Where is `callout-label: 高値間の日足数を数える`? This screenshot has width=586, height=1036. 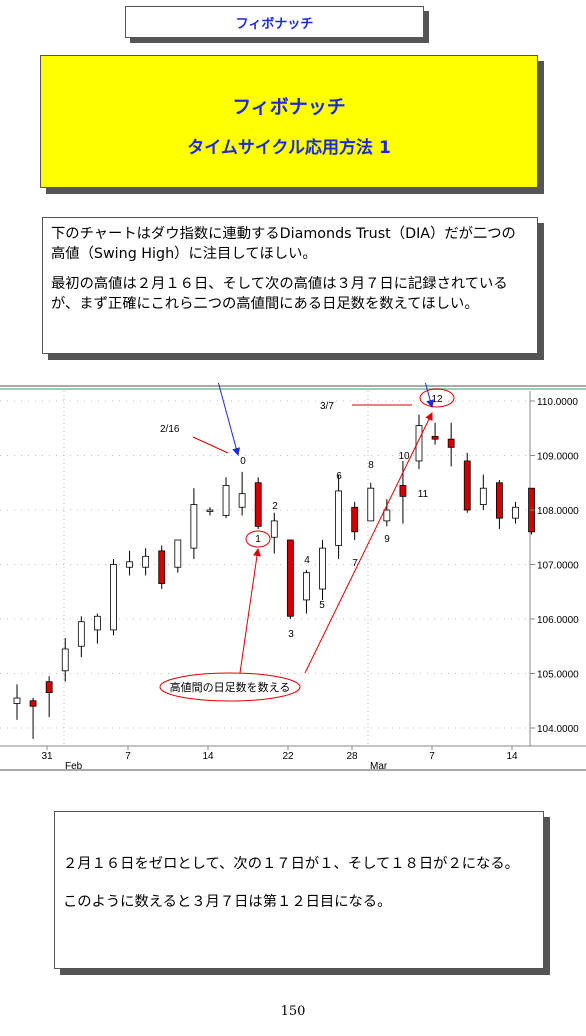 callout-label: 高値間の日足数を数える is located at coordinates (230, 687).